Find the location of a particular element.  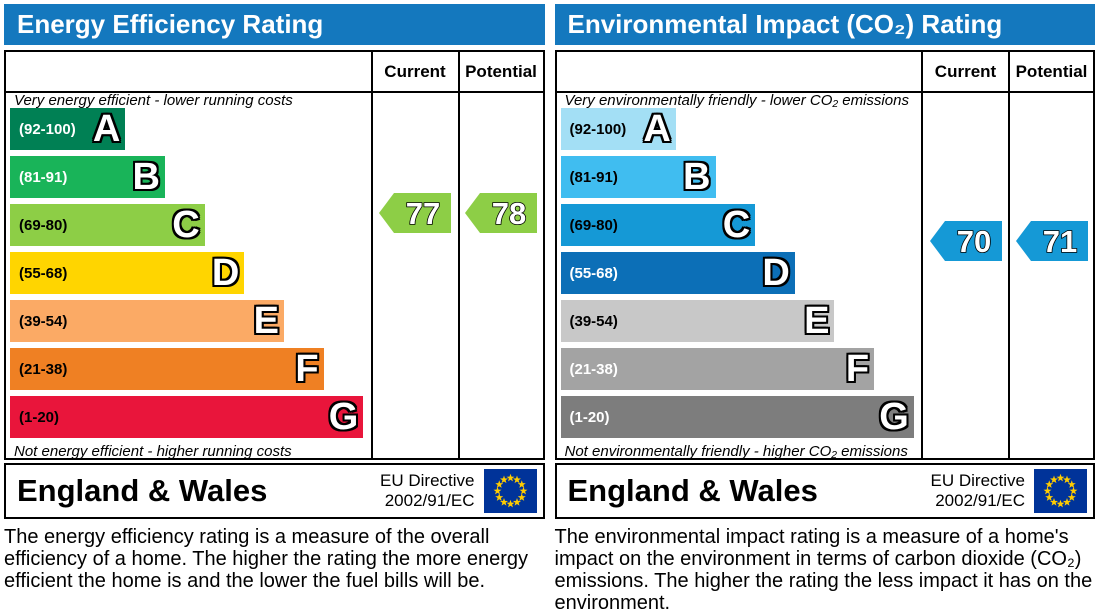

current-rating-arrow: 70 is located at coordinates (965, 241).